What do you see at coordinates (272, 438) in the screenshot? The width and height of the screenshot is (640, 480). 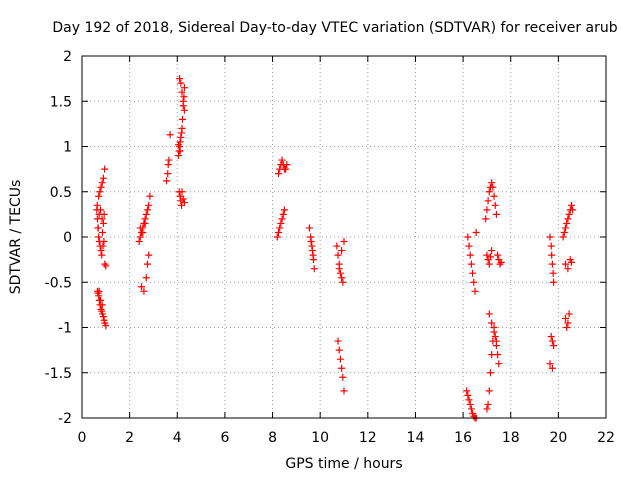 I see `x-tick-label: 8` at bounding box center [272, 438].